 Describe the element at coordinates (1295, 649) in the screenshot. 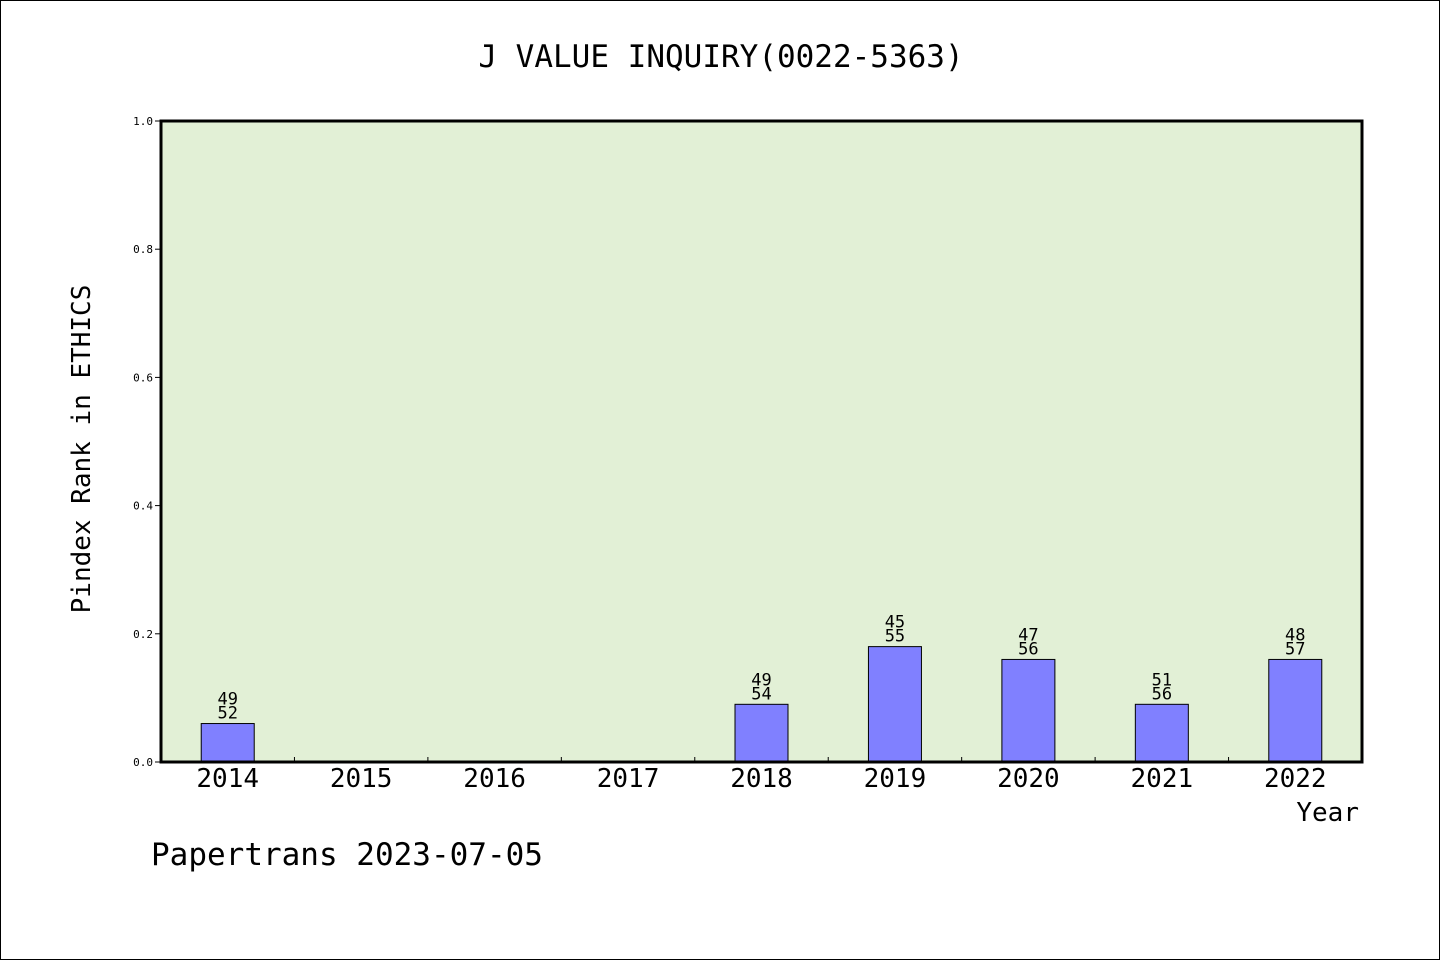

I see `data-label-total: 57` at that location.